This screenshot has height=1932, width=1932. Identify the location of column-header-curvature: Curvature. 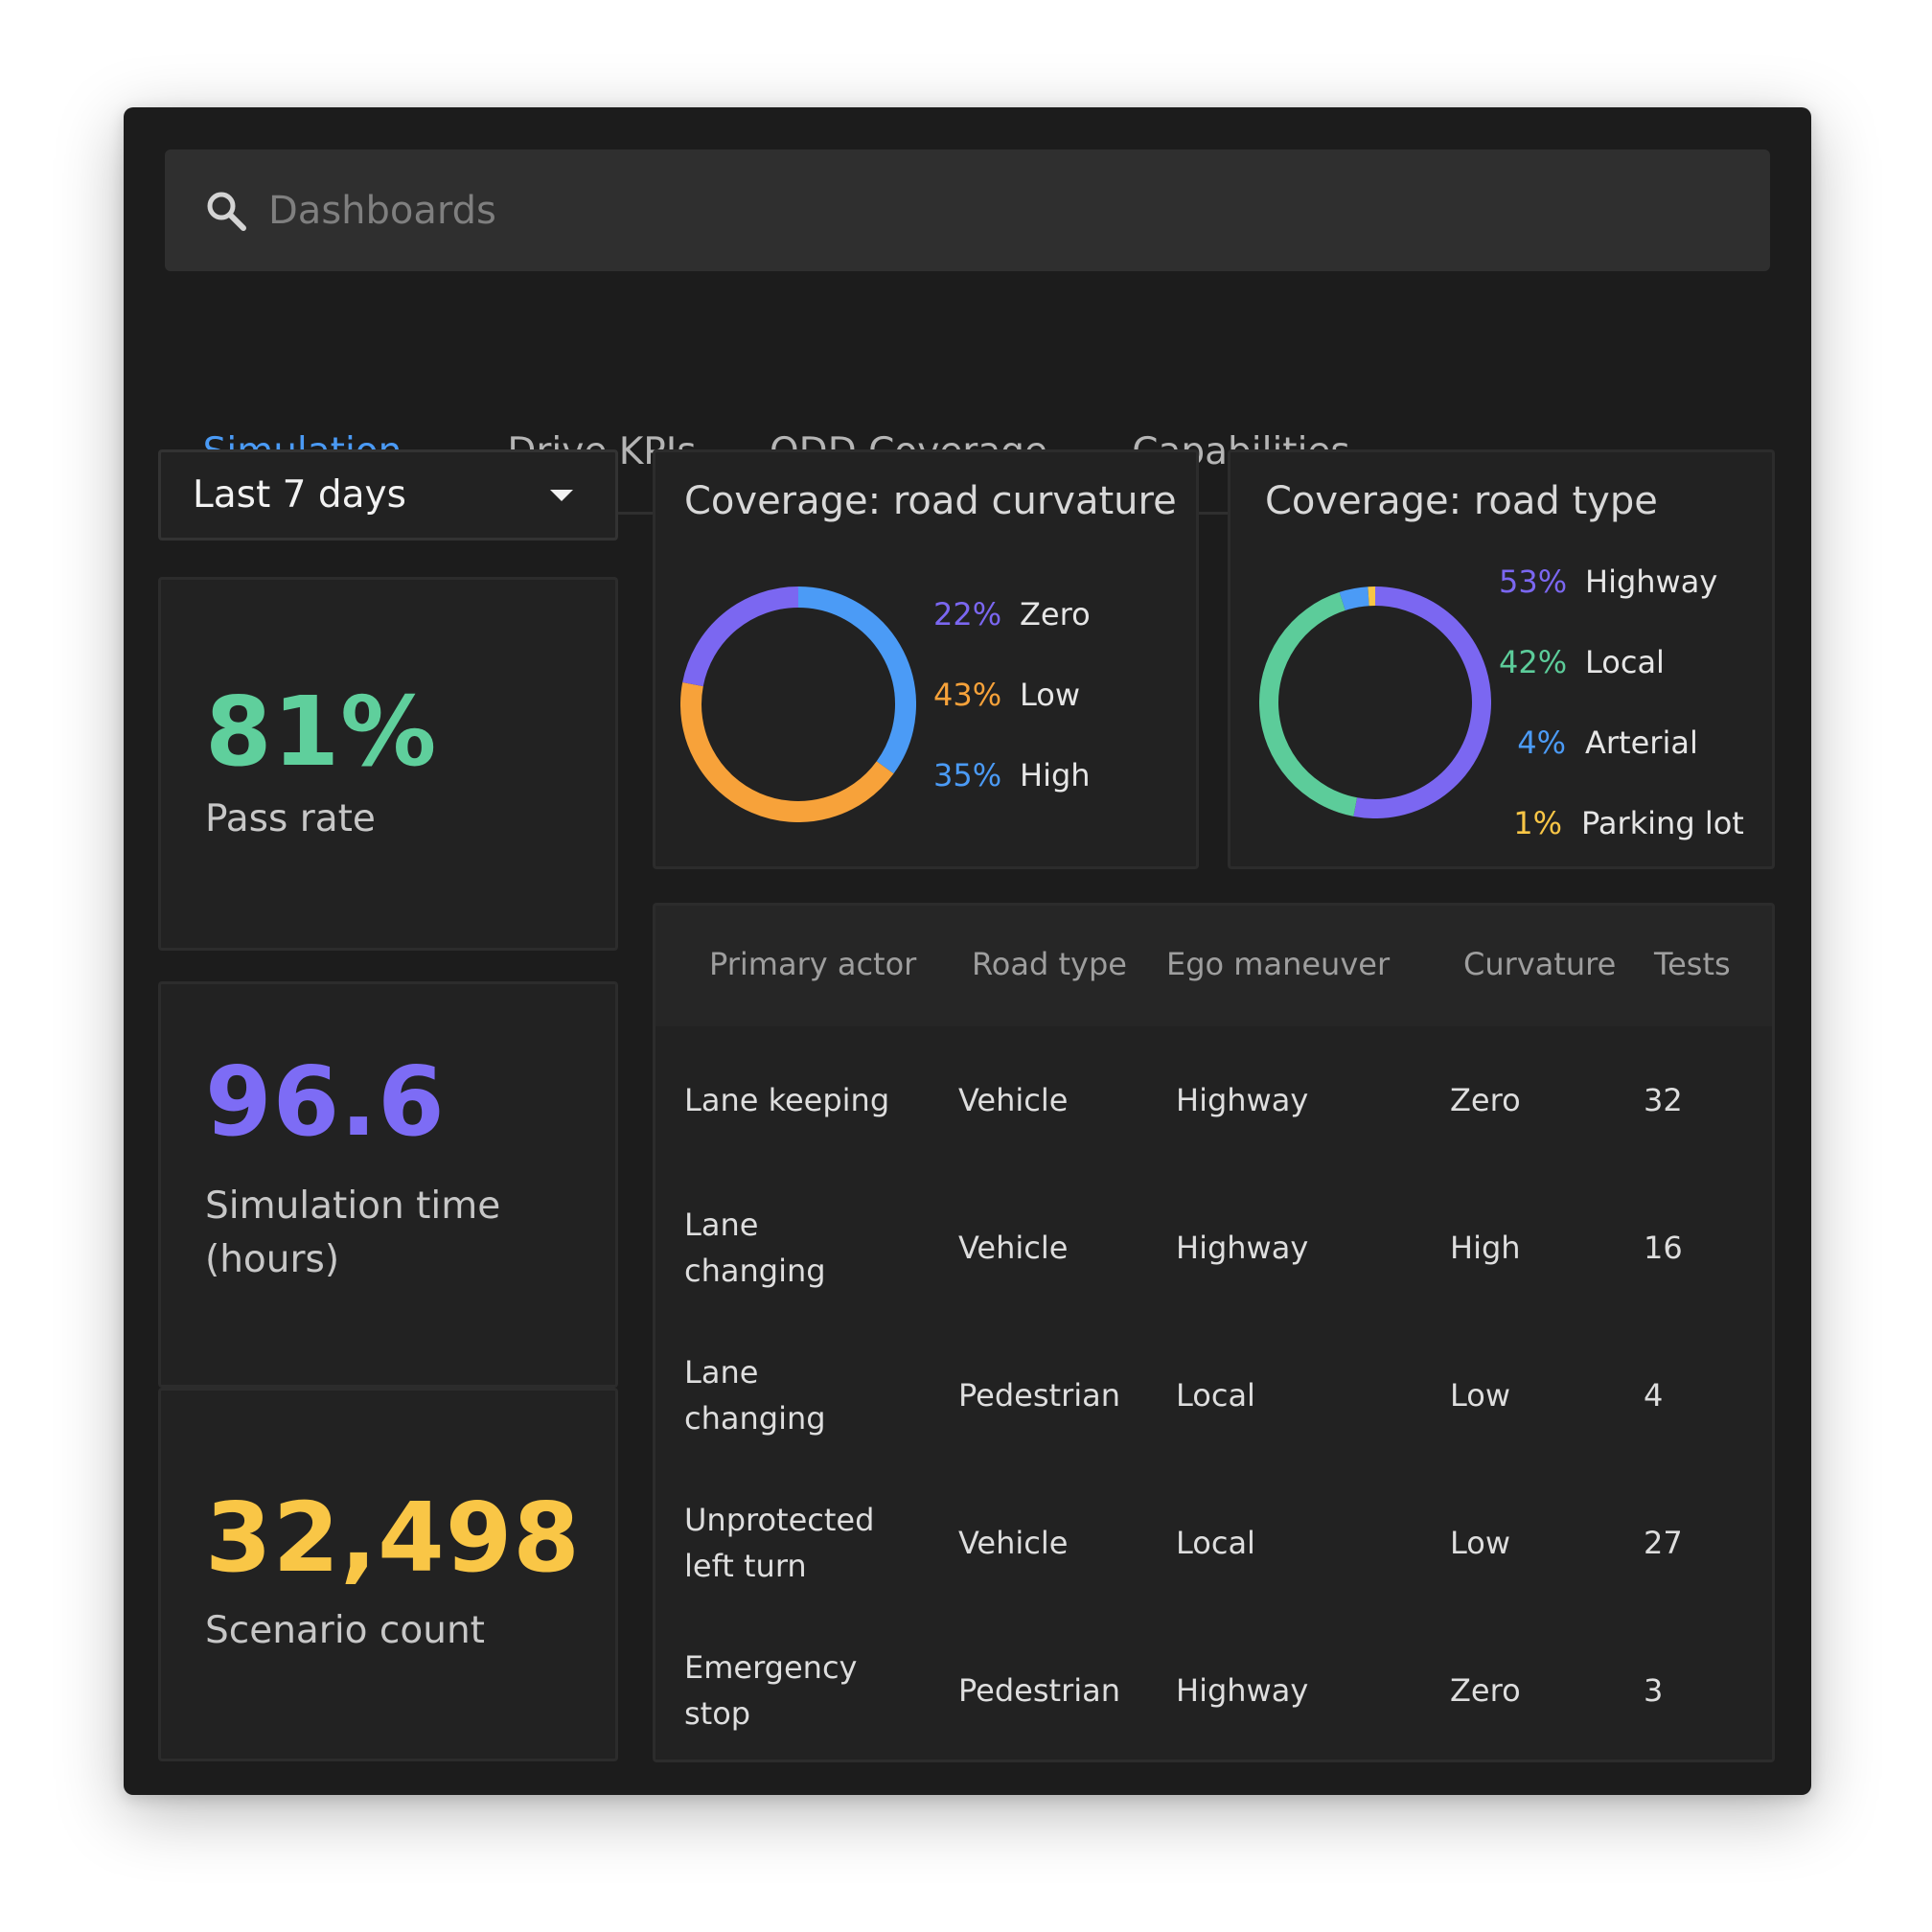
(1540, 964).